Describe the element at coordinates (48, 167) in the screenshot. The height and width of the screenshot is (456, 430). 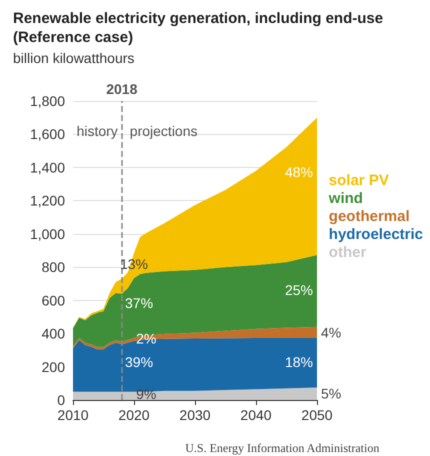
I see `y-tick-label: 1,400` at that location.